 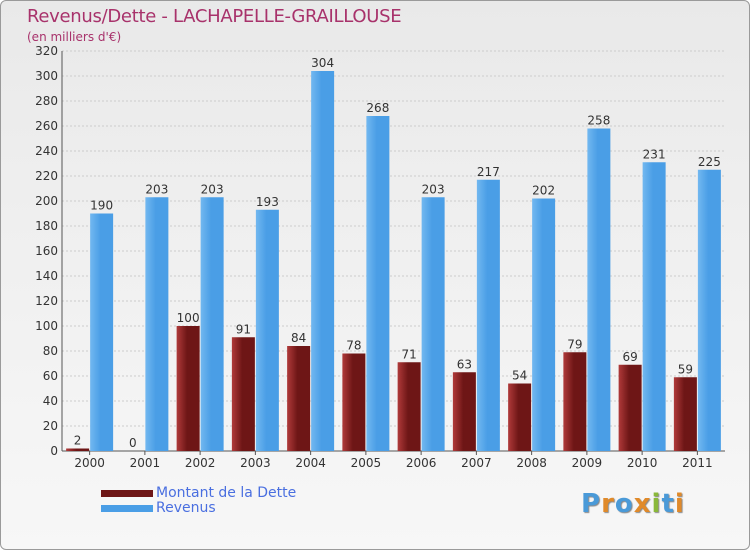 I want to click on chart-subtitle: (en milliers d'€), so click(x=74, y=37).